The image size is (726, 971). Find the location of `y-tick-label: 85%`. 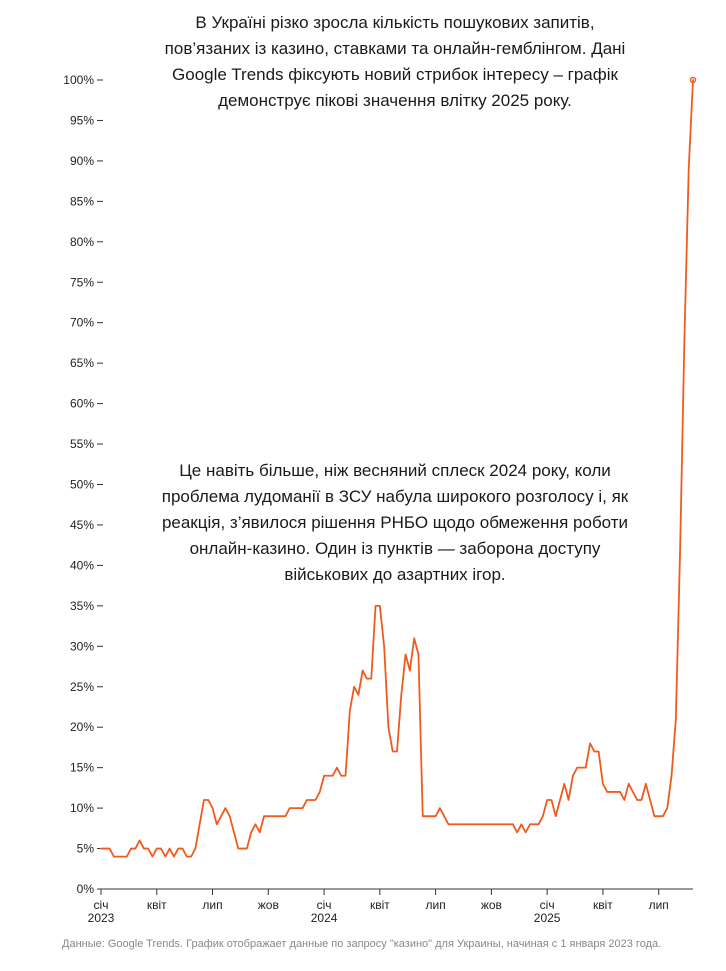

y-tick-label: 85% is located at coordinates (82, 201).